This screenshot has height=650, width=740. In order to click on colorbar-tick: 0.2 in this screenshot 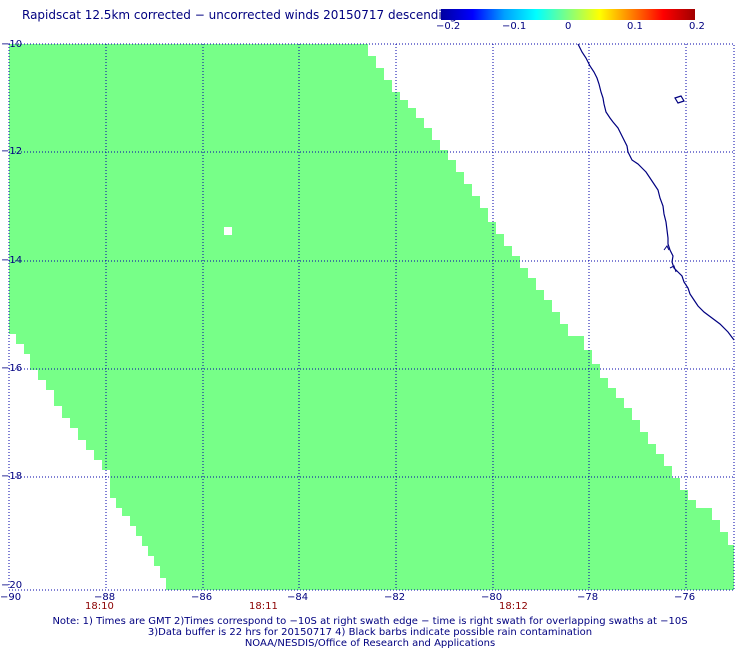, I will do `click(697, 26)`.